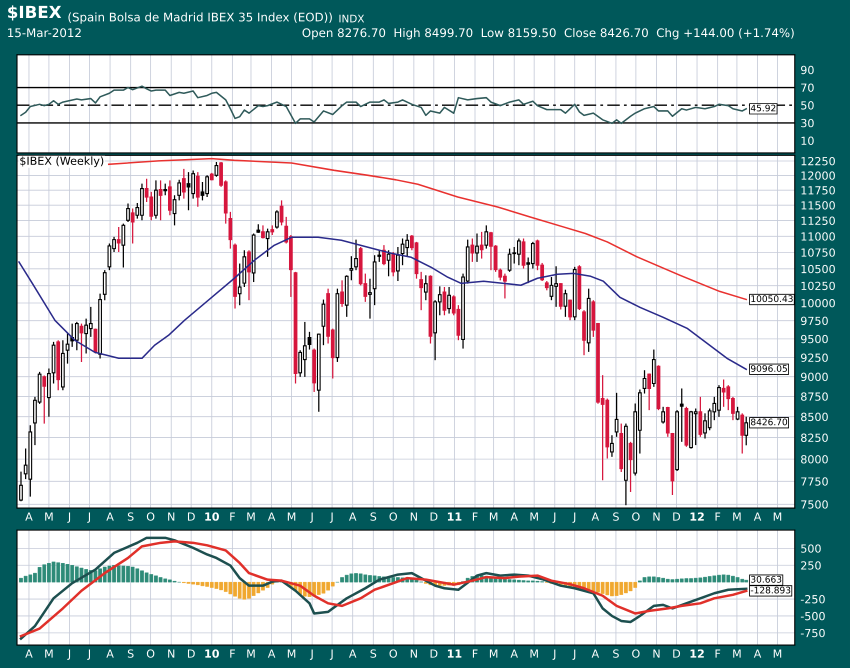 This screenshot has height=668, width=850. What do you see at coordinates (814, 358) in the screenshot?
I see `y-tick-label: 9250` at bounding box center [814, 358].